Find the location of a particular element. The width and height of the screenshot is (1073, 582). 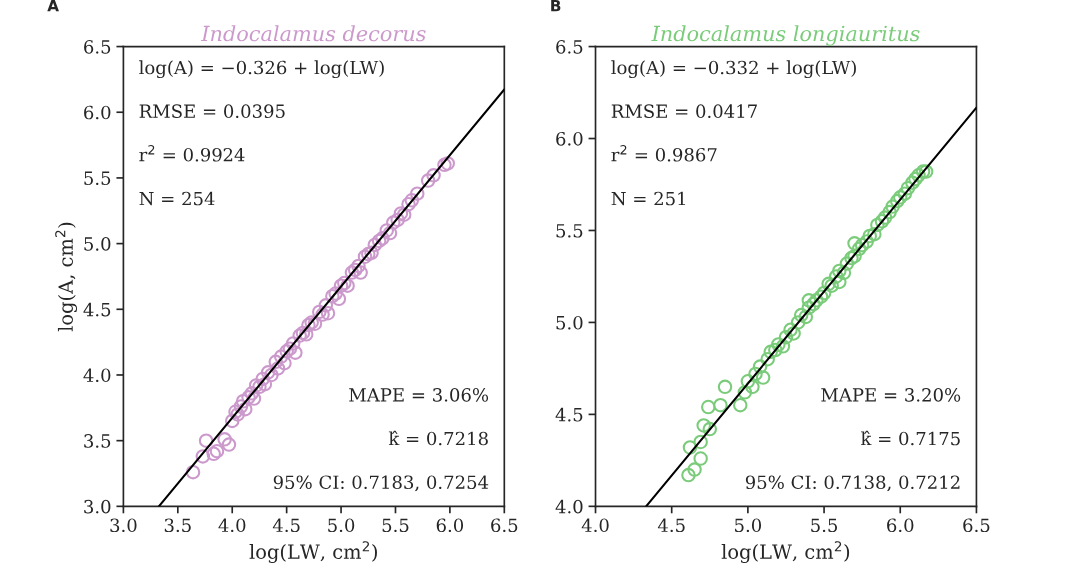

annotation: r$^{2}$ = 0.9867 is located at coordinates (664, 153).